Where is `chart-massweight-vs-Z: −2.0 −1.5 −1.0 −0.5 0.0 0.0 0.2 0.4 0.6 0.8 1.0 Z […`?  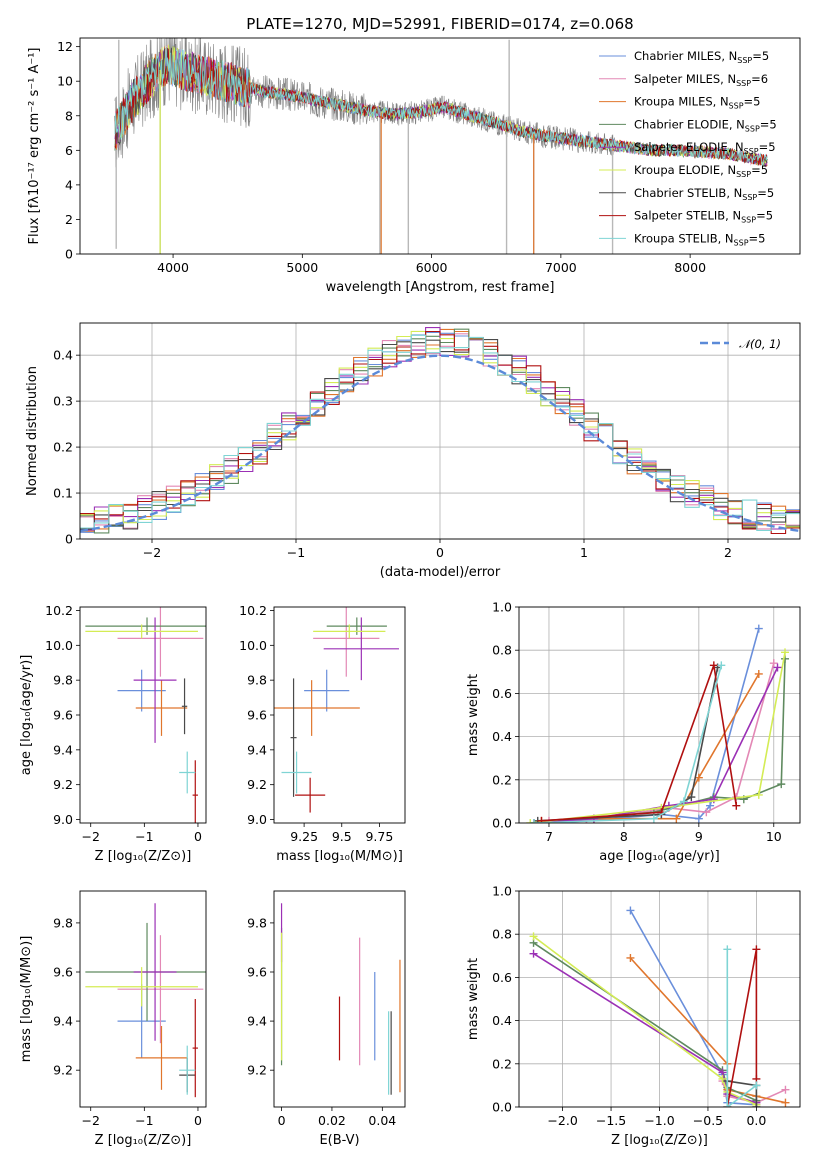 chart-massweight-vs-Z: −2.0 −1.5 −1.0 −0.5 0.0 0.0 0.2 0.4 0.6 0.8 1.0 Z [… is located at coordinates (633, 1016).